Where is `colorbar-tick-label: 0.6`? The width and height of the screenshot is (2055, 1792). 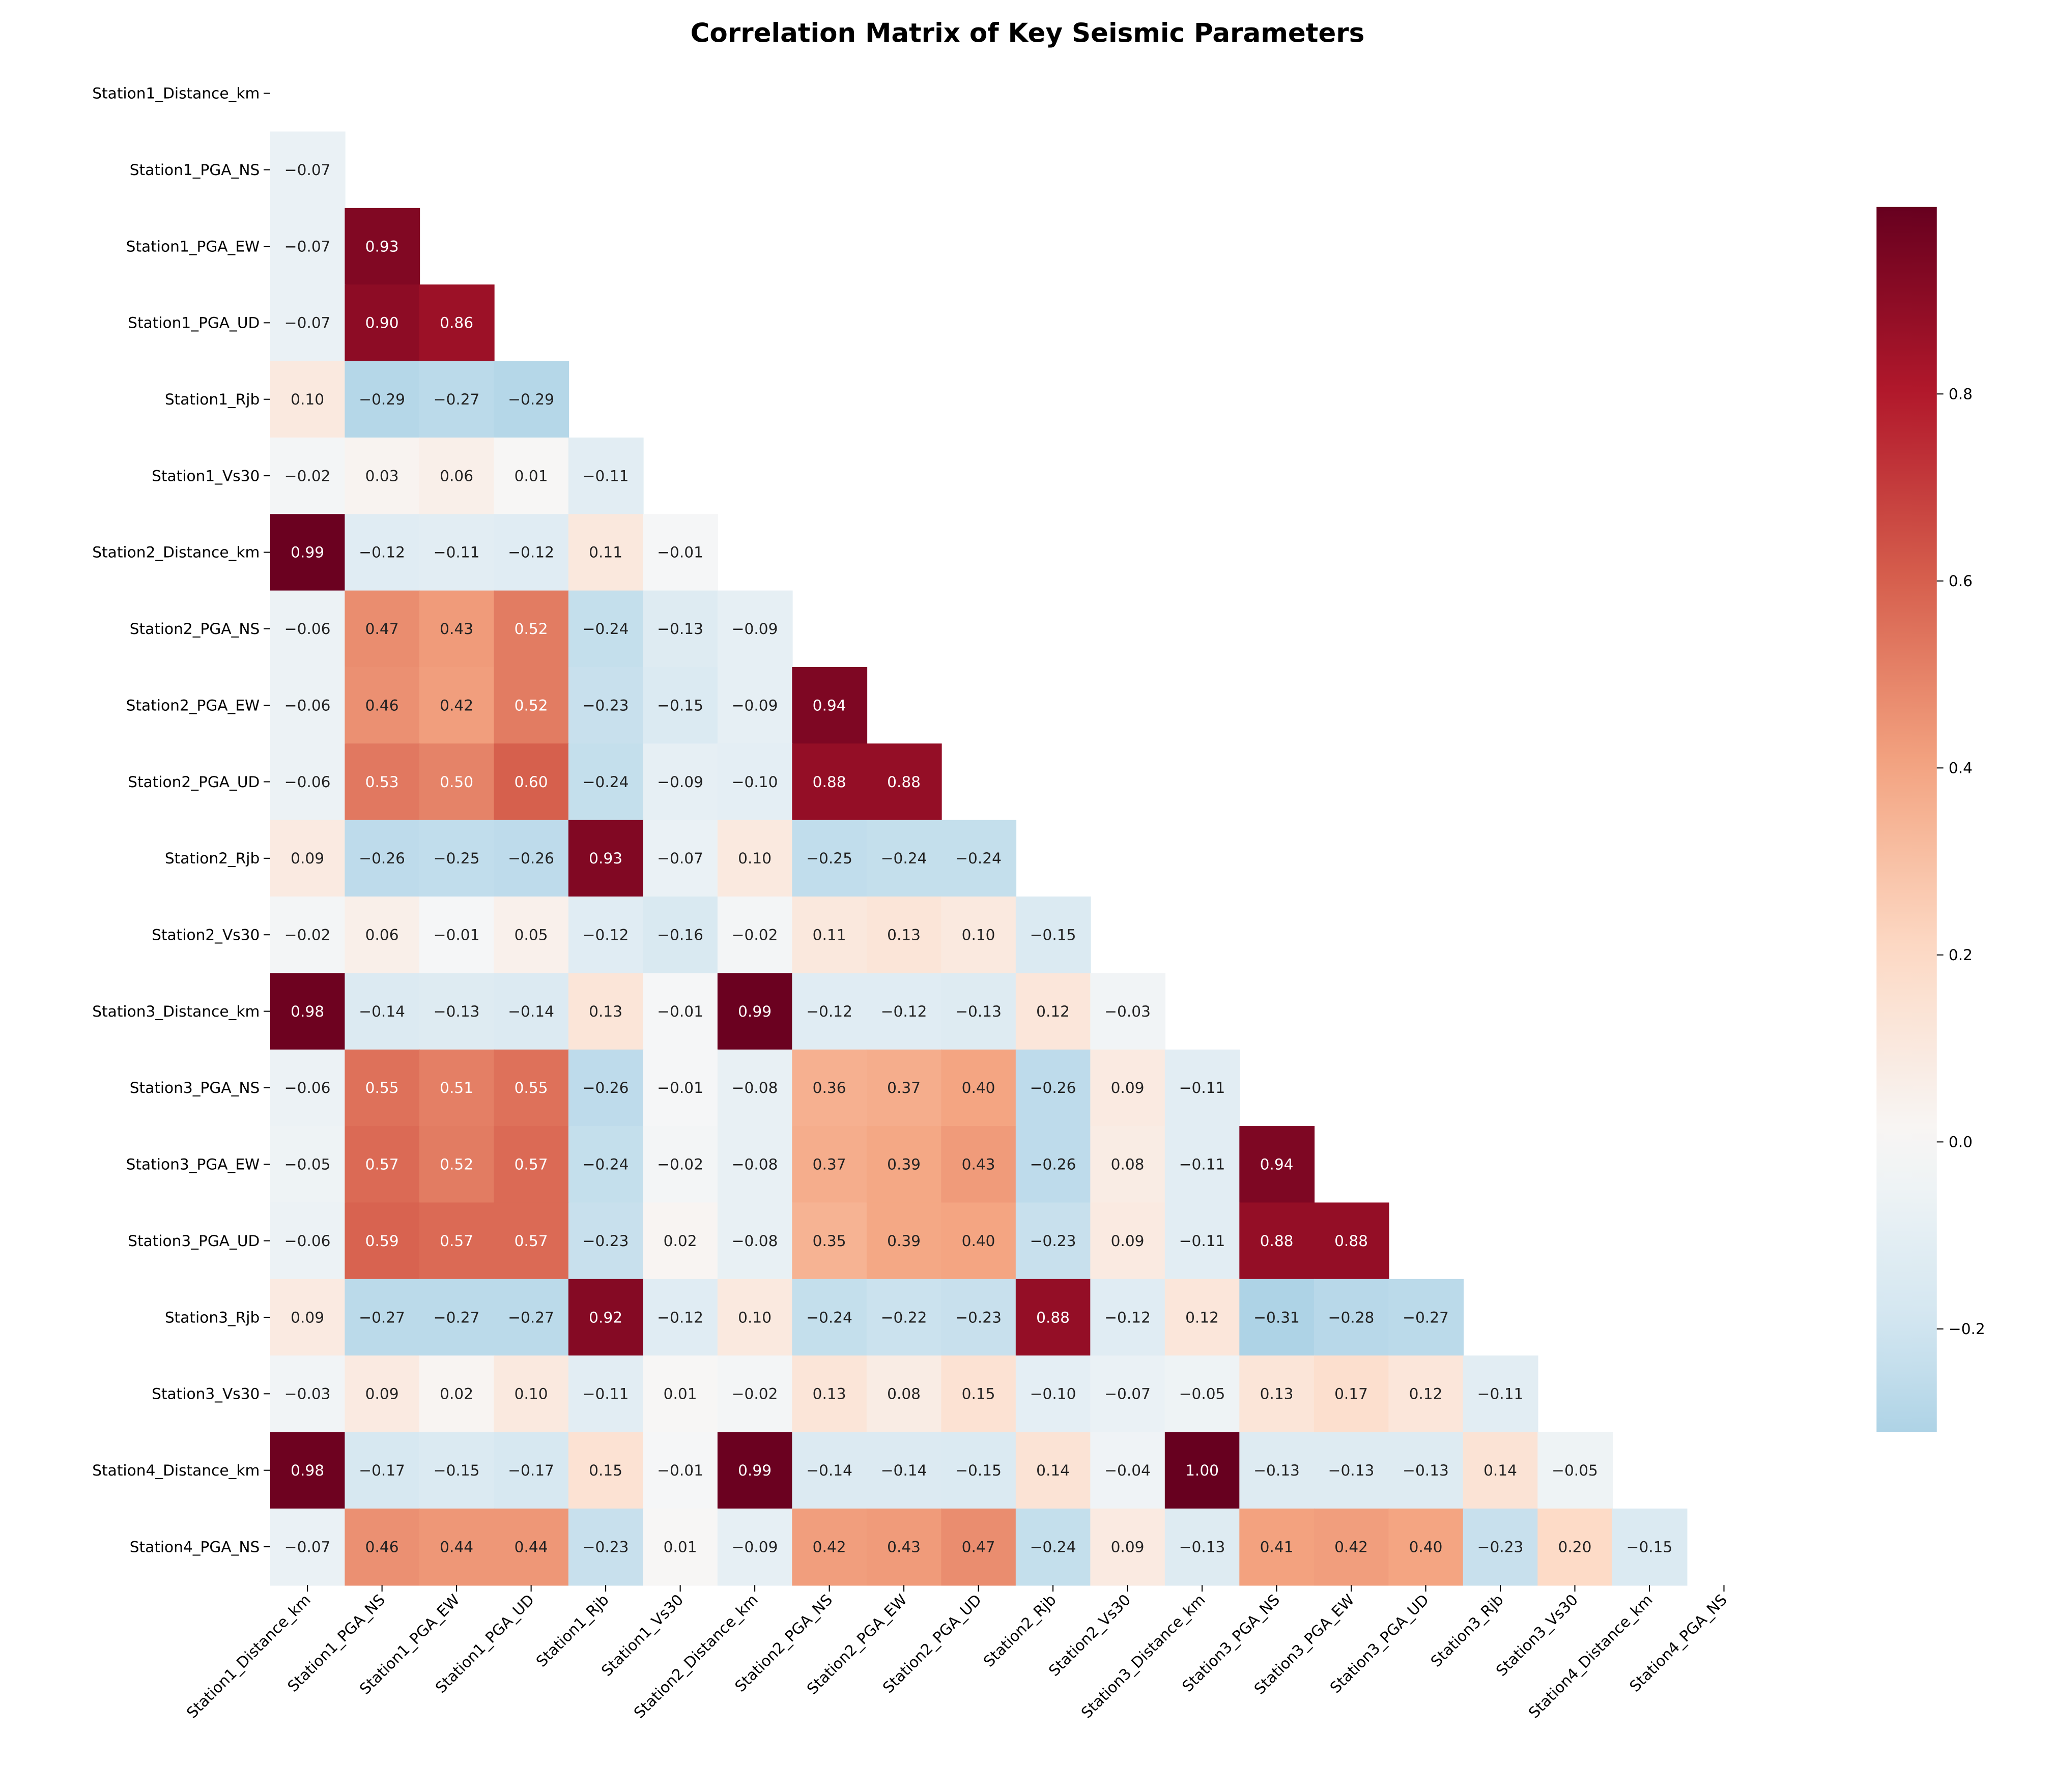
colorbar-tick-label: 0.6 is located at coordinates (1961, 581).